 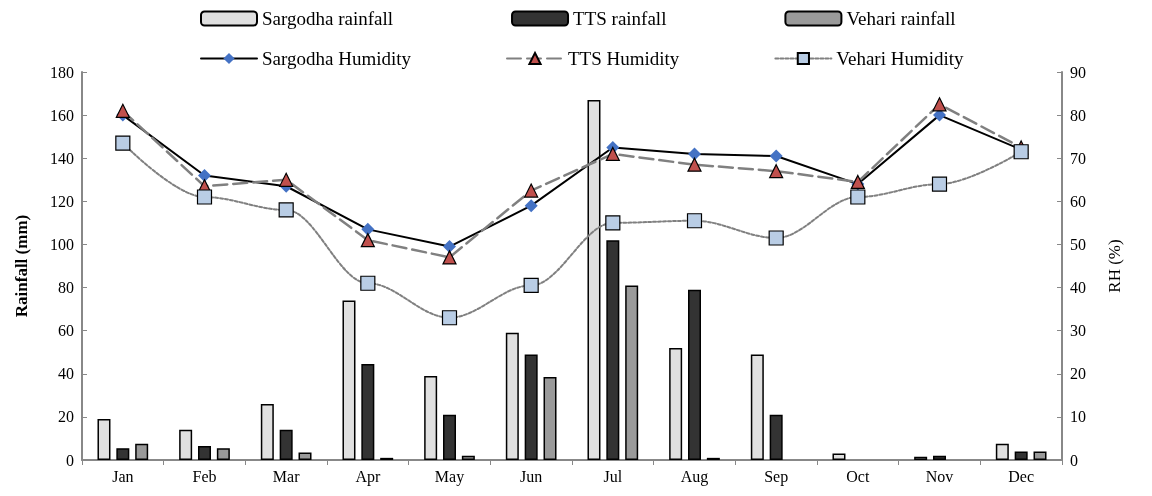 I want to click on x-tick-label: Oct, so click(x=858, y=476).